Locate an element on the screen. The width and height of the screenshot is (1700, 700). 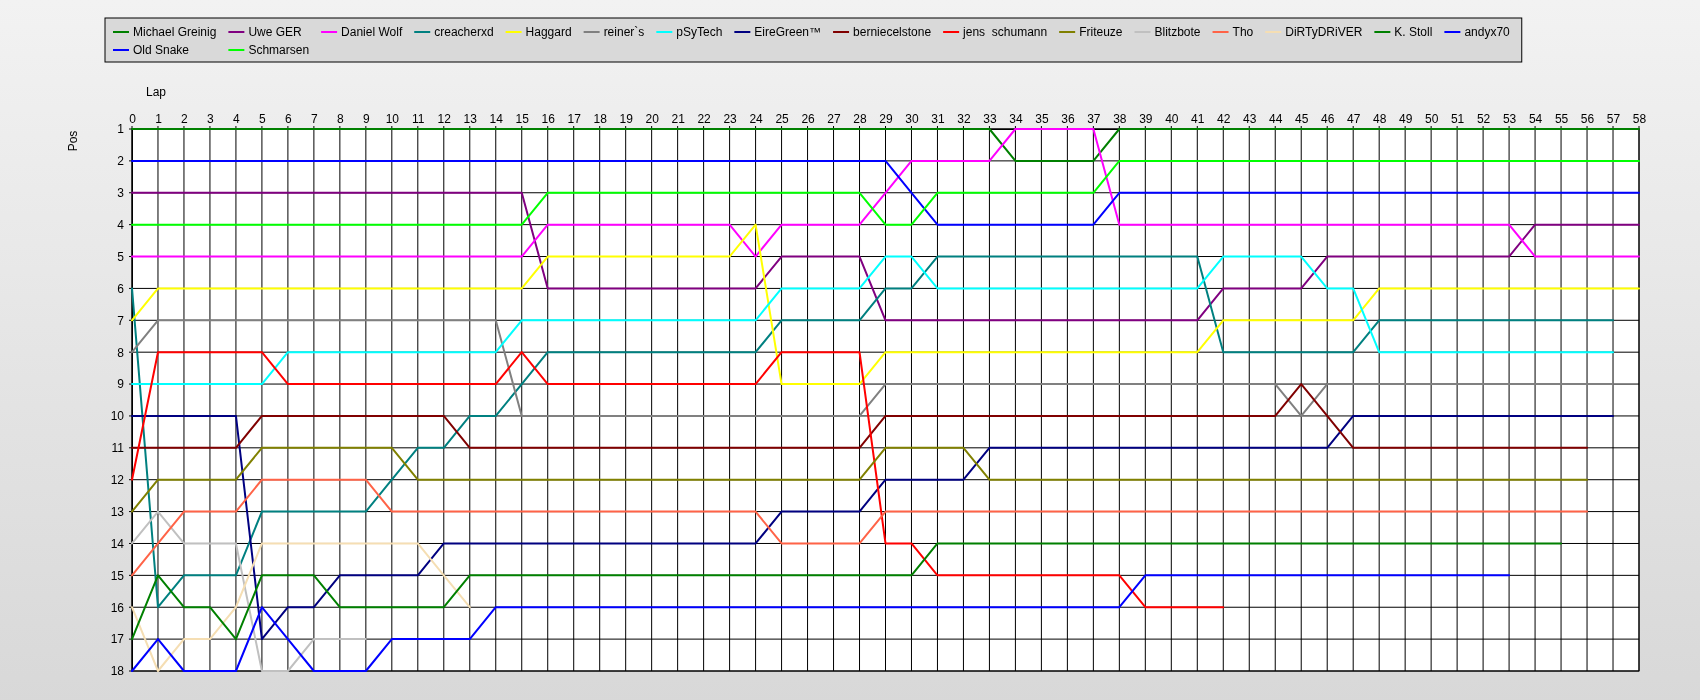
x-tick-label: 26 is located at coordinates (808, 119).